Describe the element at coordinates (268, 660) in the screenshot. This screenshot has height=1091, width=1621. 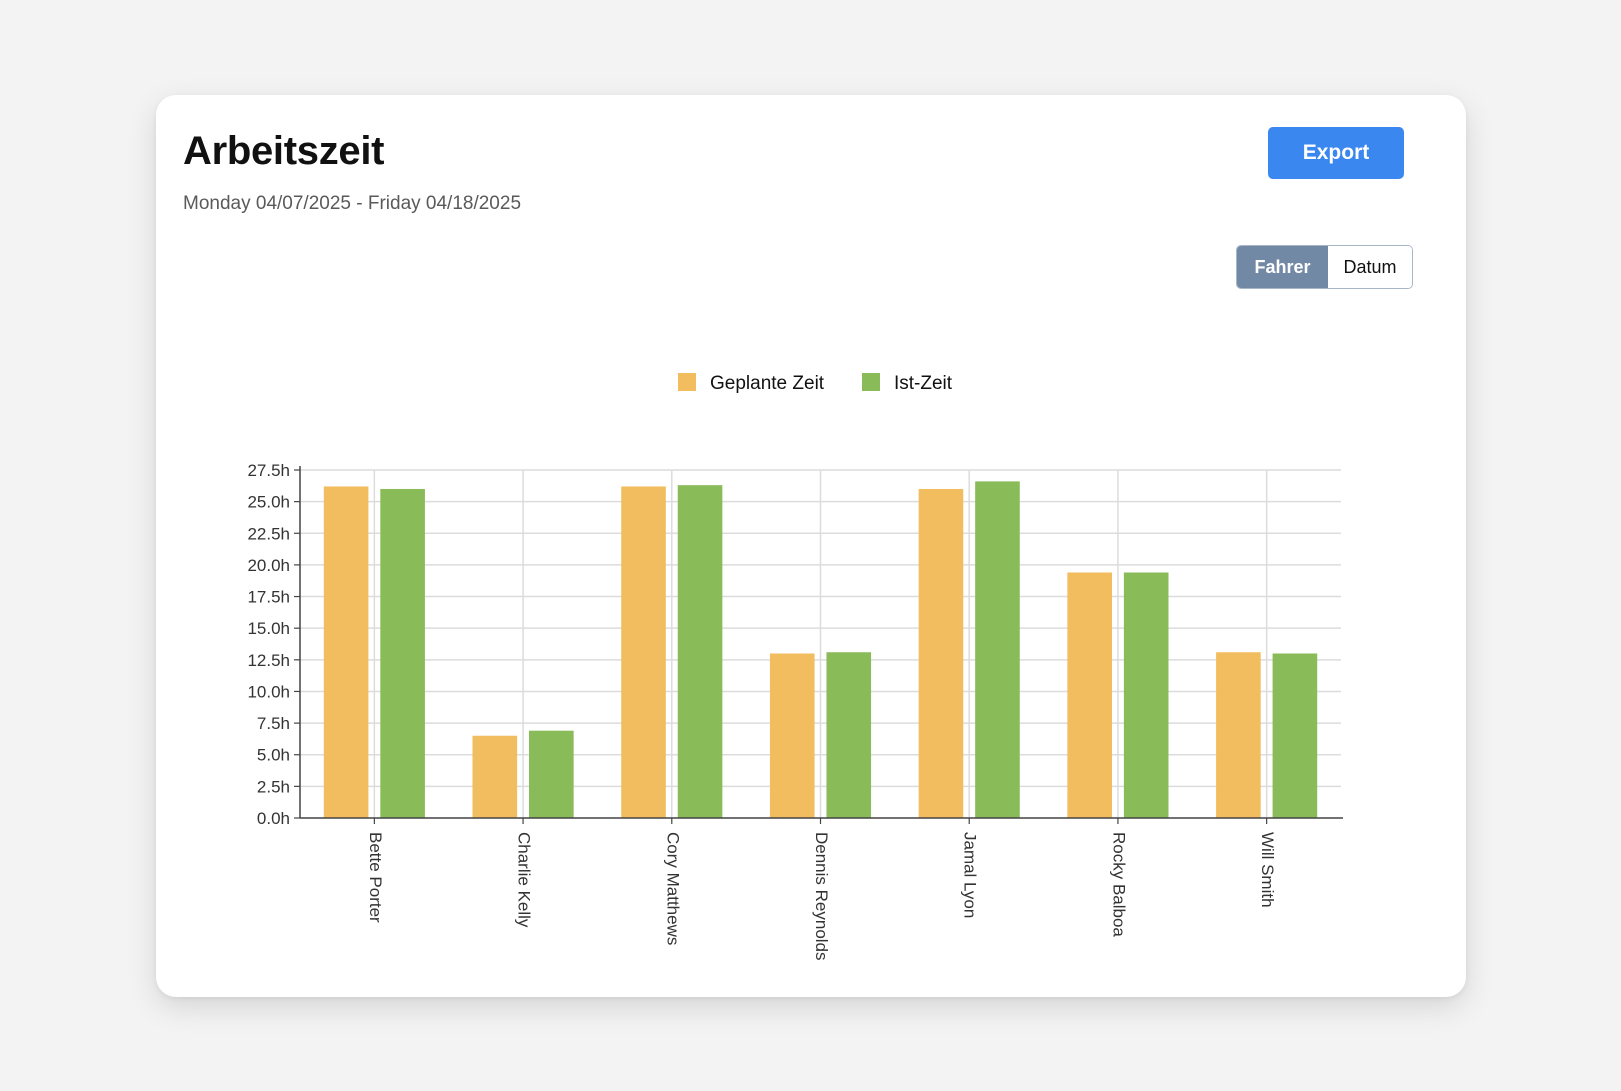
I see `y-tick-label: 12.5h` at that location.